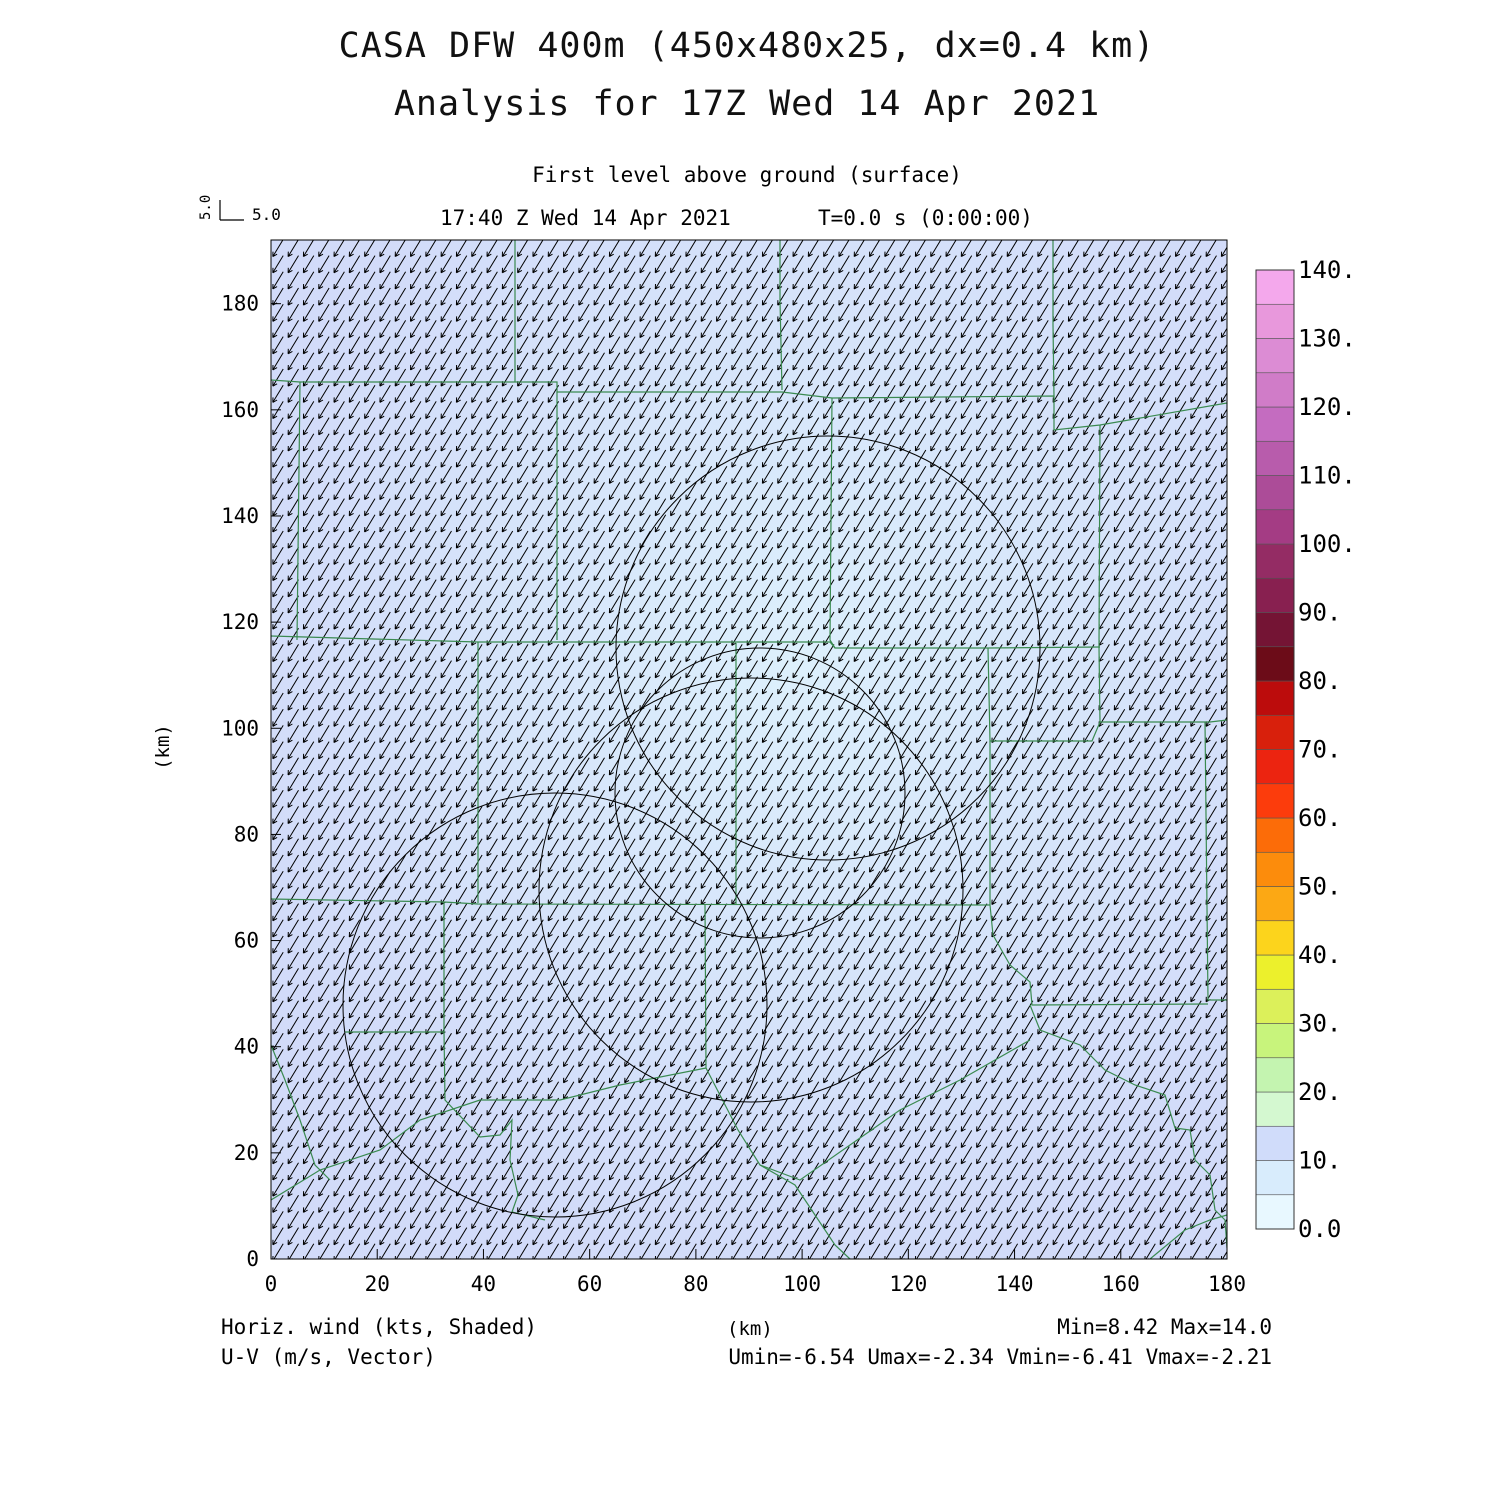 This screenshot has height=1500, width=1500. Describe the element at coordinates (377, 1284) in the screenshot. I see `x-tick-label: 20` at that location.